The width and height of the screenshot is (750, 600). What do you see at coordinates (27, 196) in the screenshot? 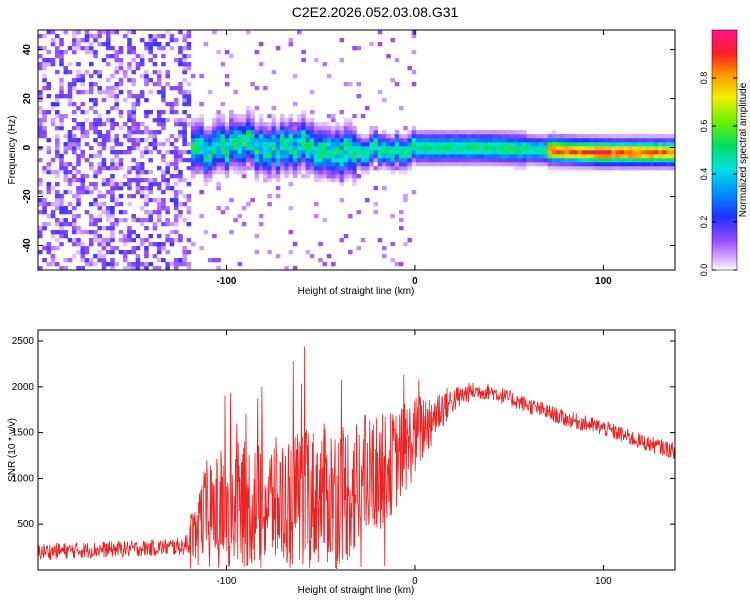
I see `spectrogram-ytick-label: -20` at bounding box center [27, 196].